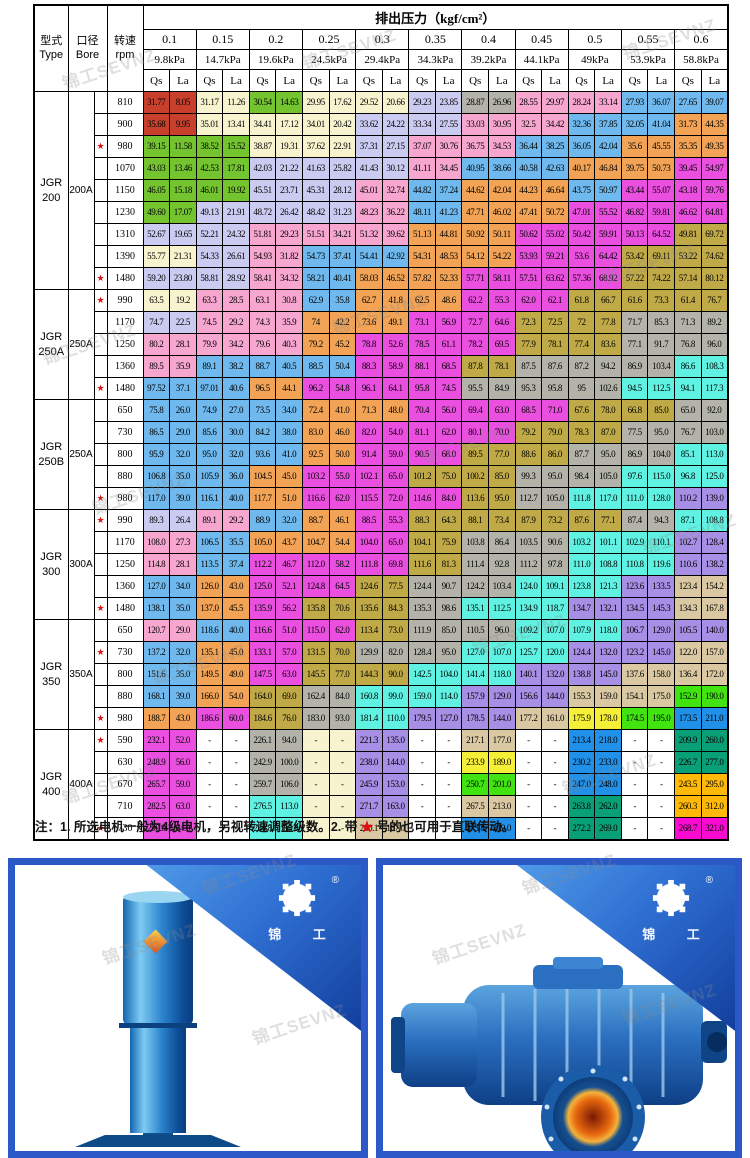  Describe the element at coordinates (528, 586) in the screenshot. I see `data-cell: 124.0` at that location.